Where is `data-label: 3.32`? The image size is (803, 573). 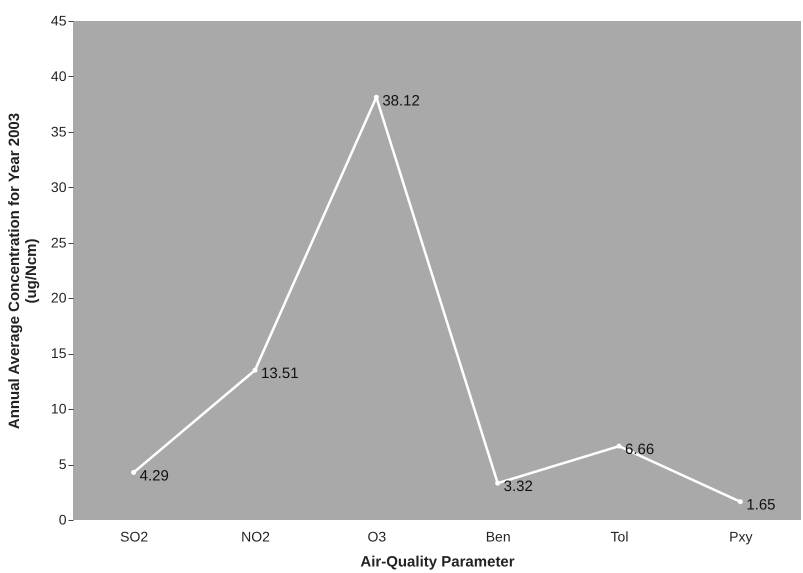 data-label: 3.32 is located at coordinates (518, 487).